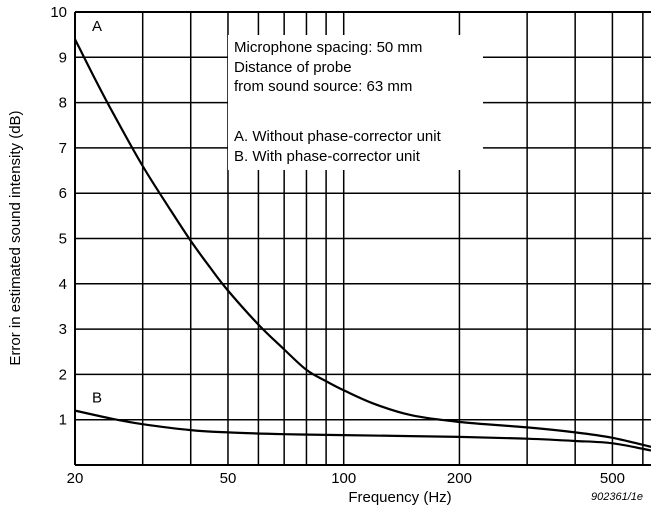 This screenshot has height=509, width=651. What do you see at coordinates (327, 156) in the screenshot?
I see `legend-entry-b: B. With phase-corrector unit` at bounding box center [327, 156].